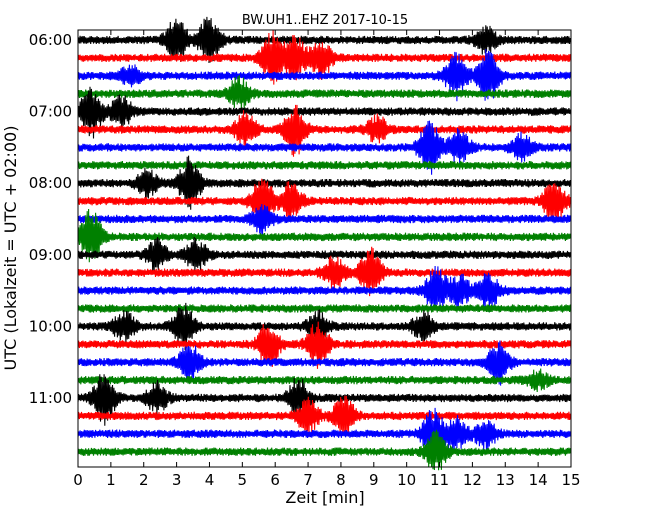 Image resolution: width=650 pixels, height=520 pixels. What do you see at coordinates (144, 480) in the screenshot?
I see `x-tick-label: 2` at bounding box center [144, 480].